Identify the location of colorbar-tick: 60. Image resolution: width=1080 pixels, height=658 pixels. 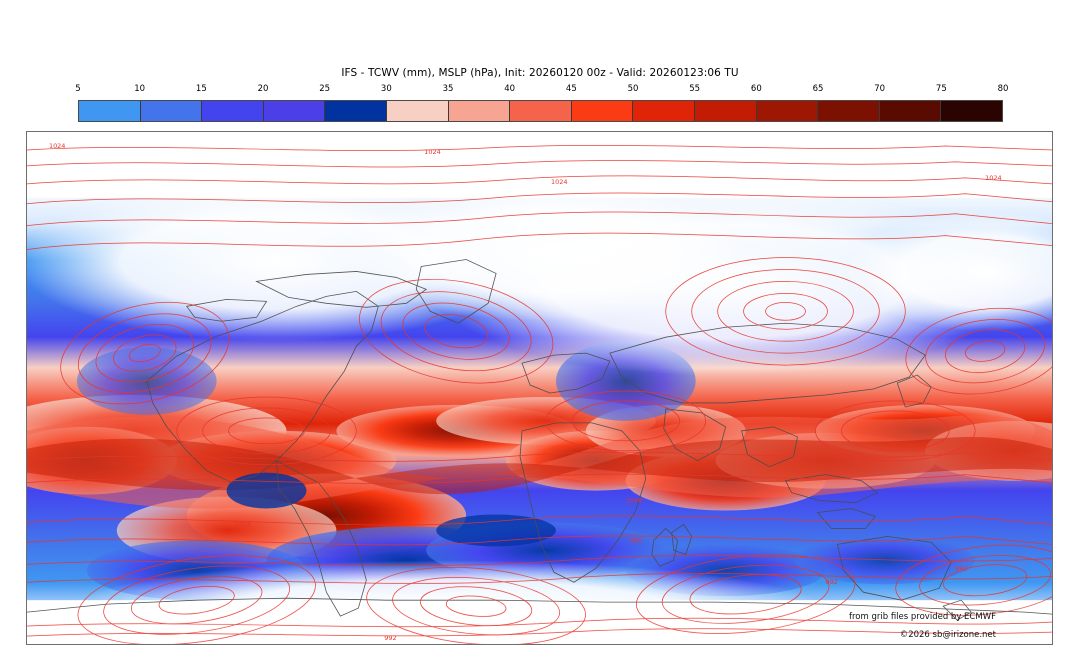
(756, 89).